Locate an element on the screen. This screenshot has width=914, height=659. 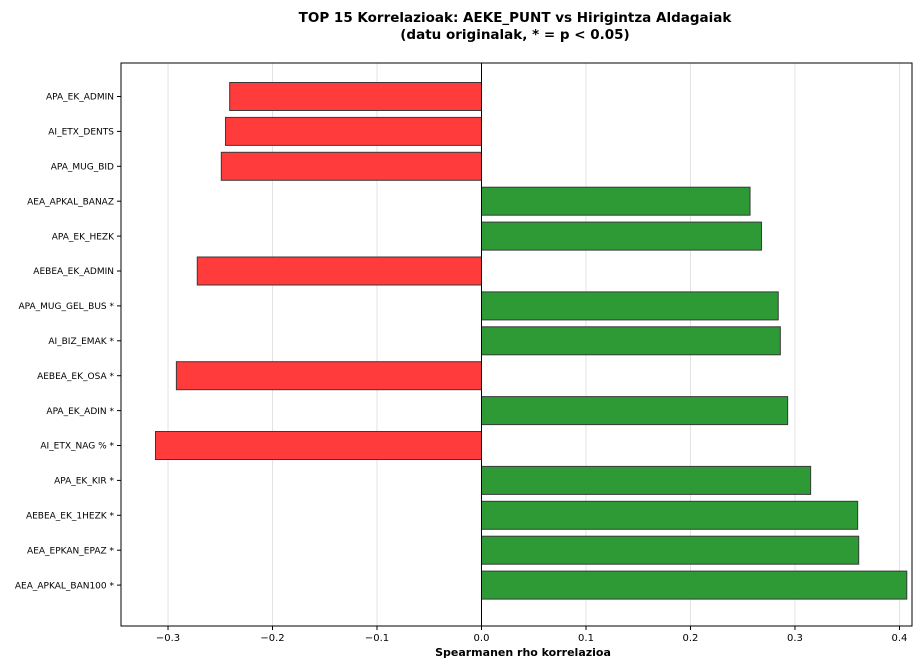
x-tick-label: −0.3 is located at coordinates (168, 638).